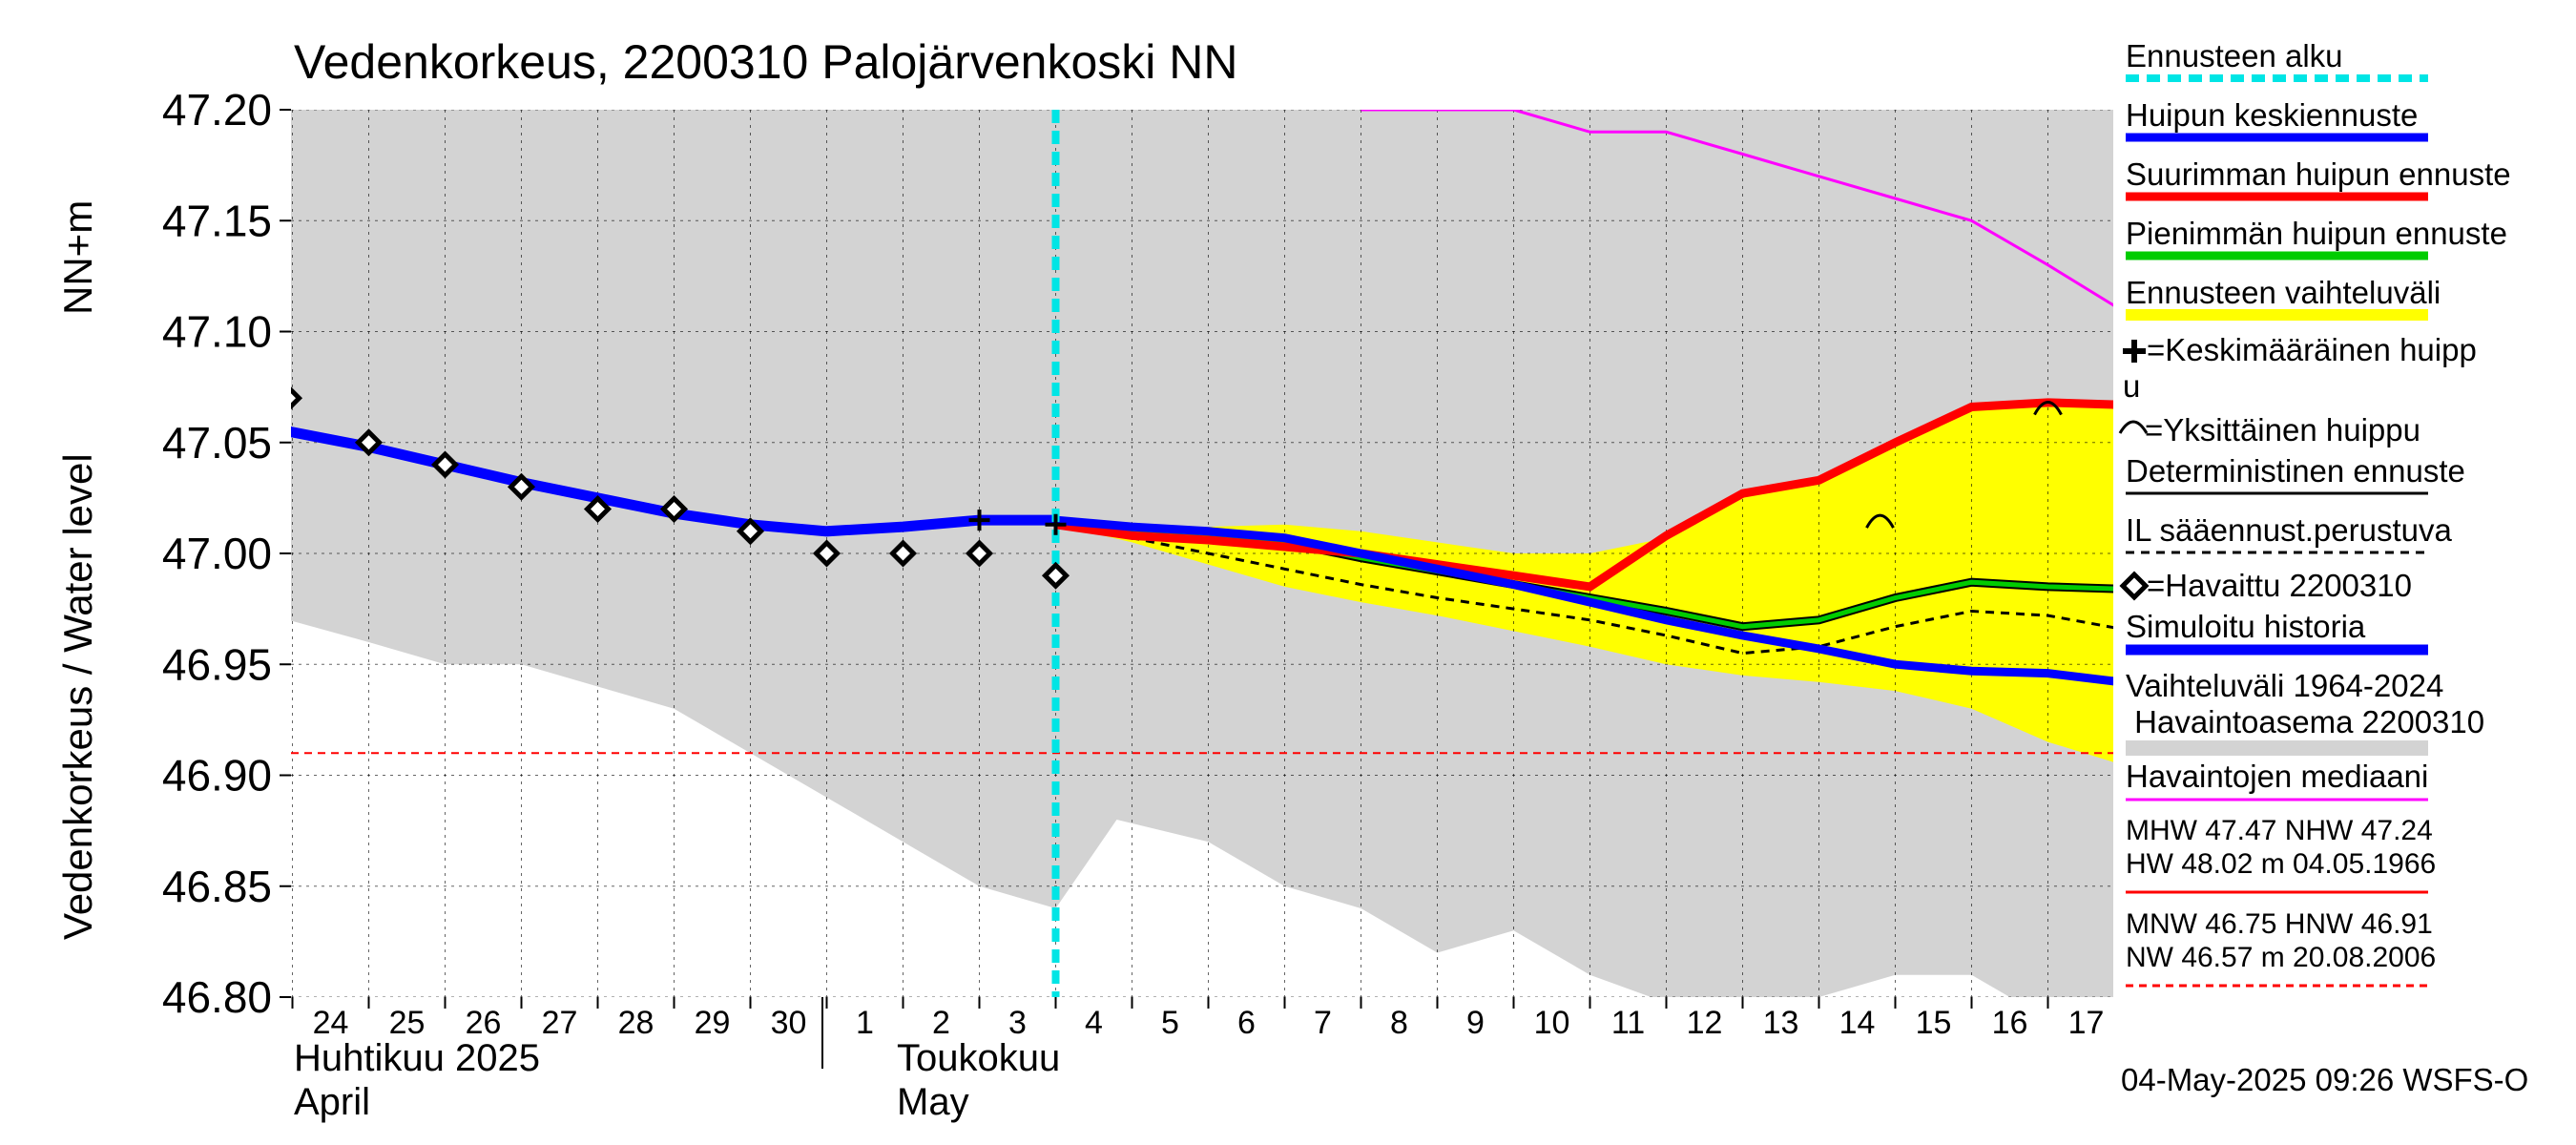  I want to click on x-month-may-fi: Toukokuu, so click(978, 1058).